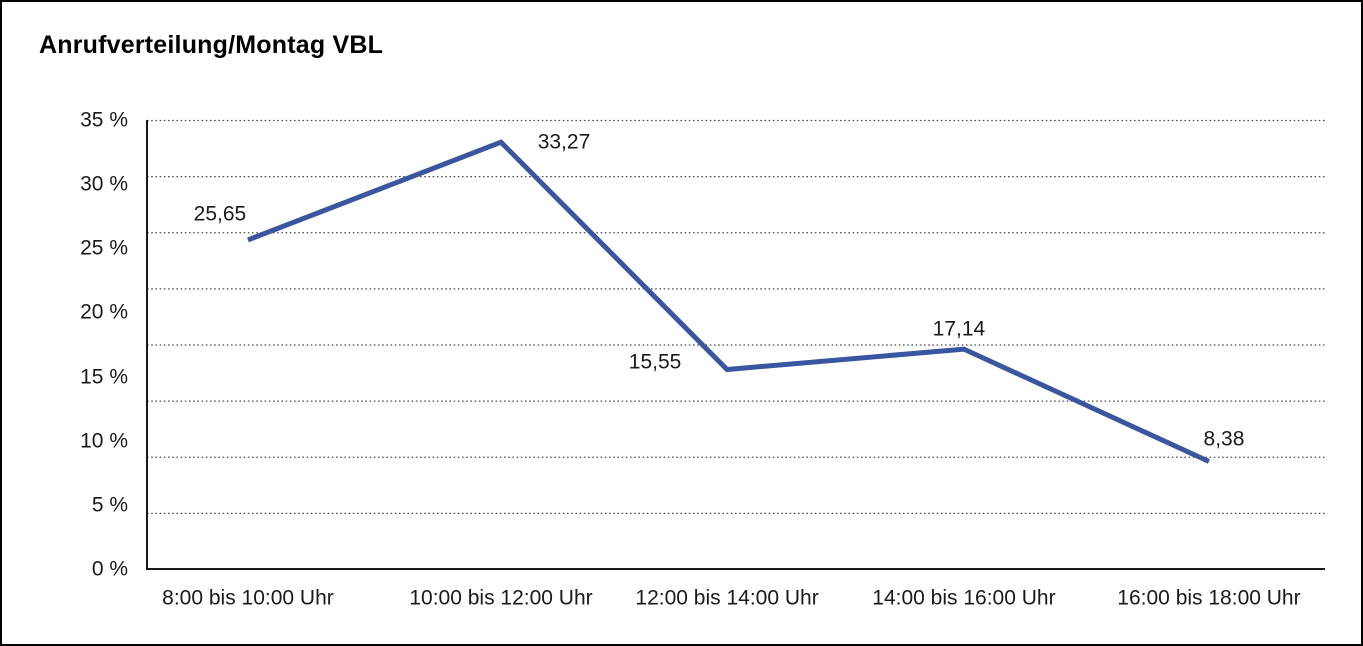  I want to click on data-point-label: 8,38, so click(1224, 439).